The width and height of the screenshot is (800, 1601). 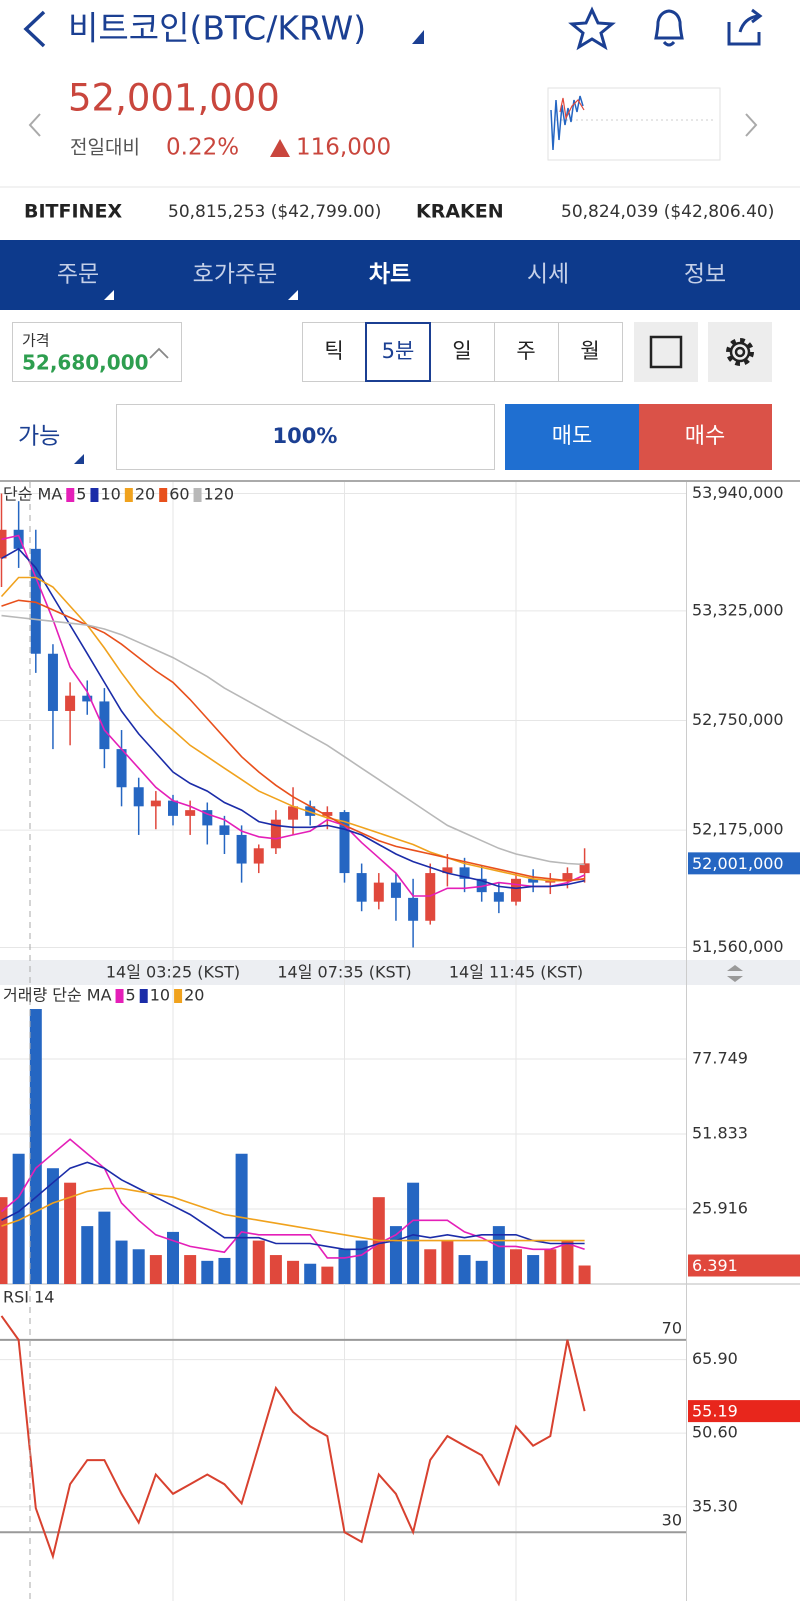 I want to click on y-tick-label: 77.749, so click(x=720, y=1057).